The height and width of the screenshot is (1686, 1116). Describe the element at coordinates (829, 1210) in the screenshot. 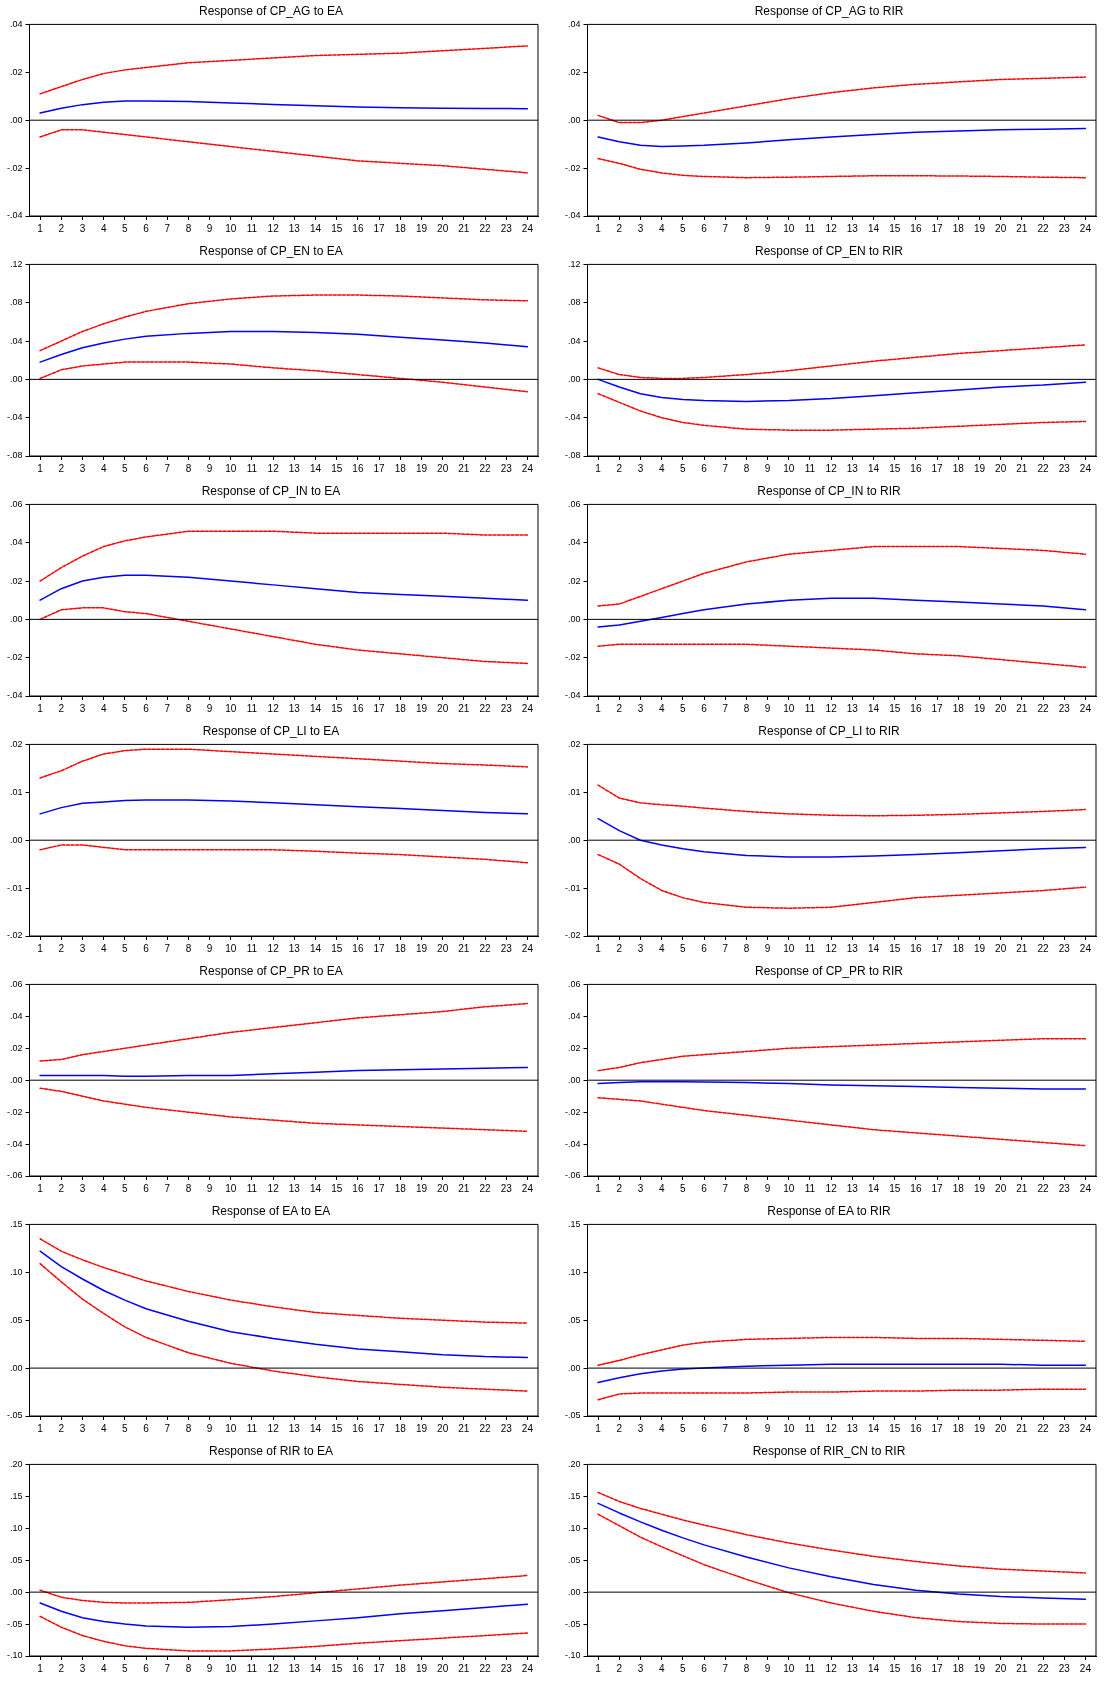

I see `chart-title: Response of EA to RIR` at that location.